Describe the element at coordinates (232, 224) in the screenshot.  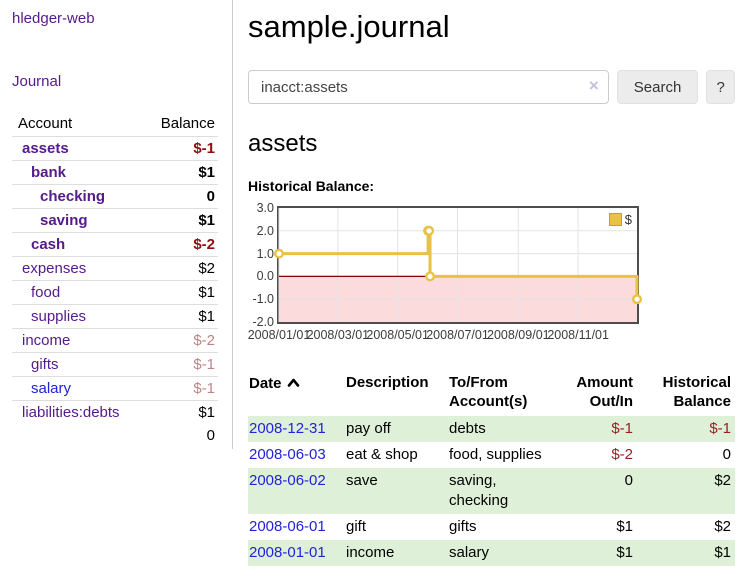
I see `sidebar-divider` at that location.